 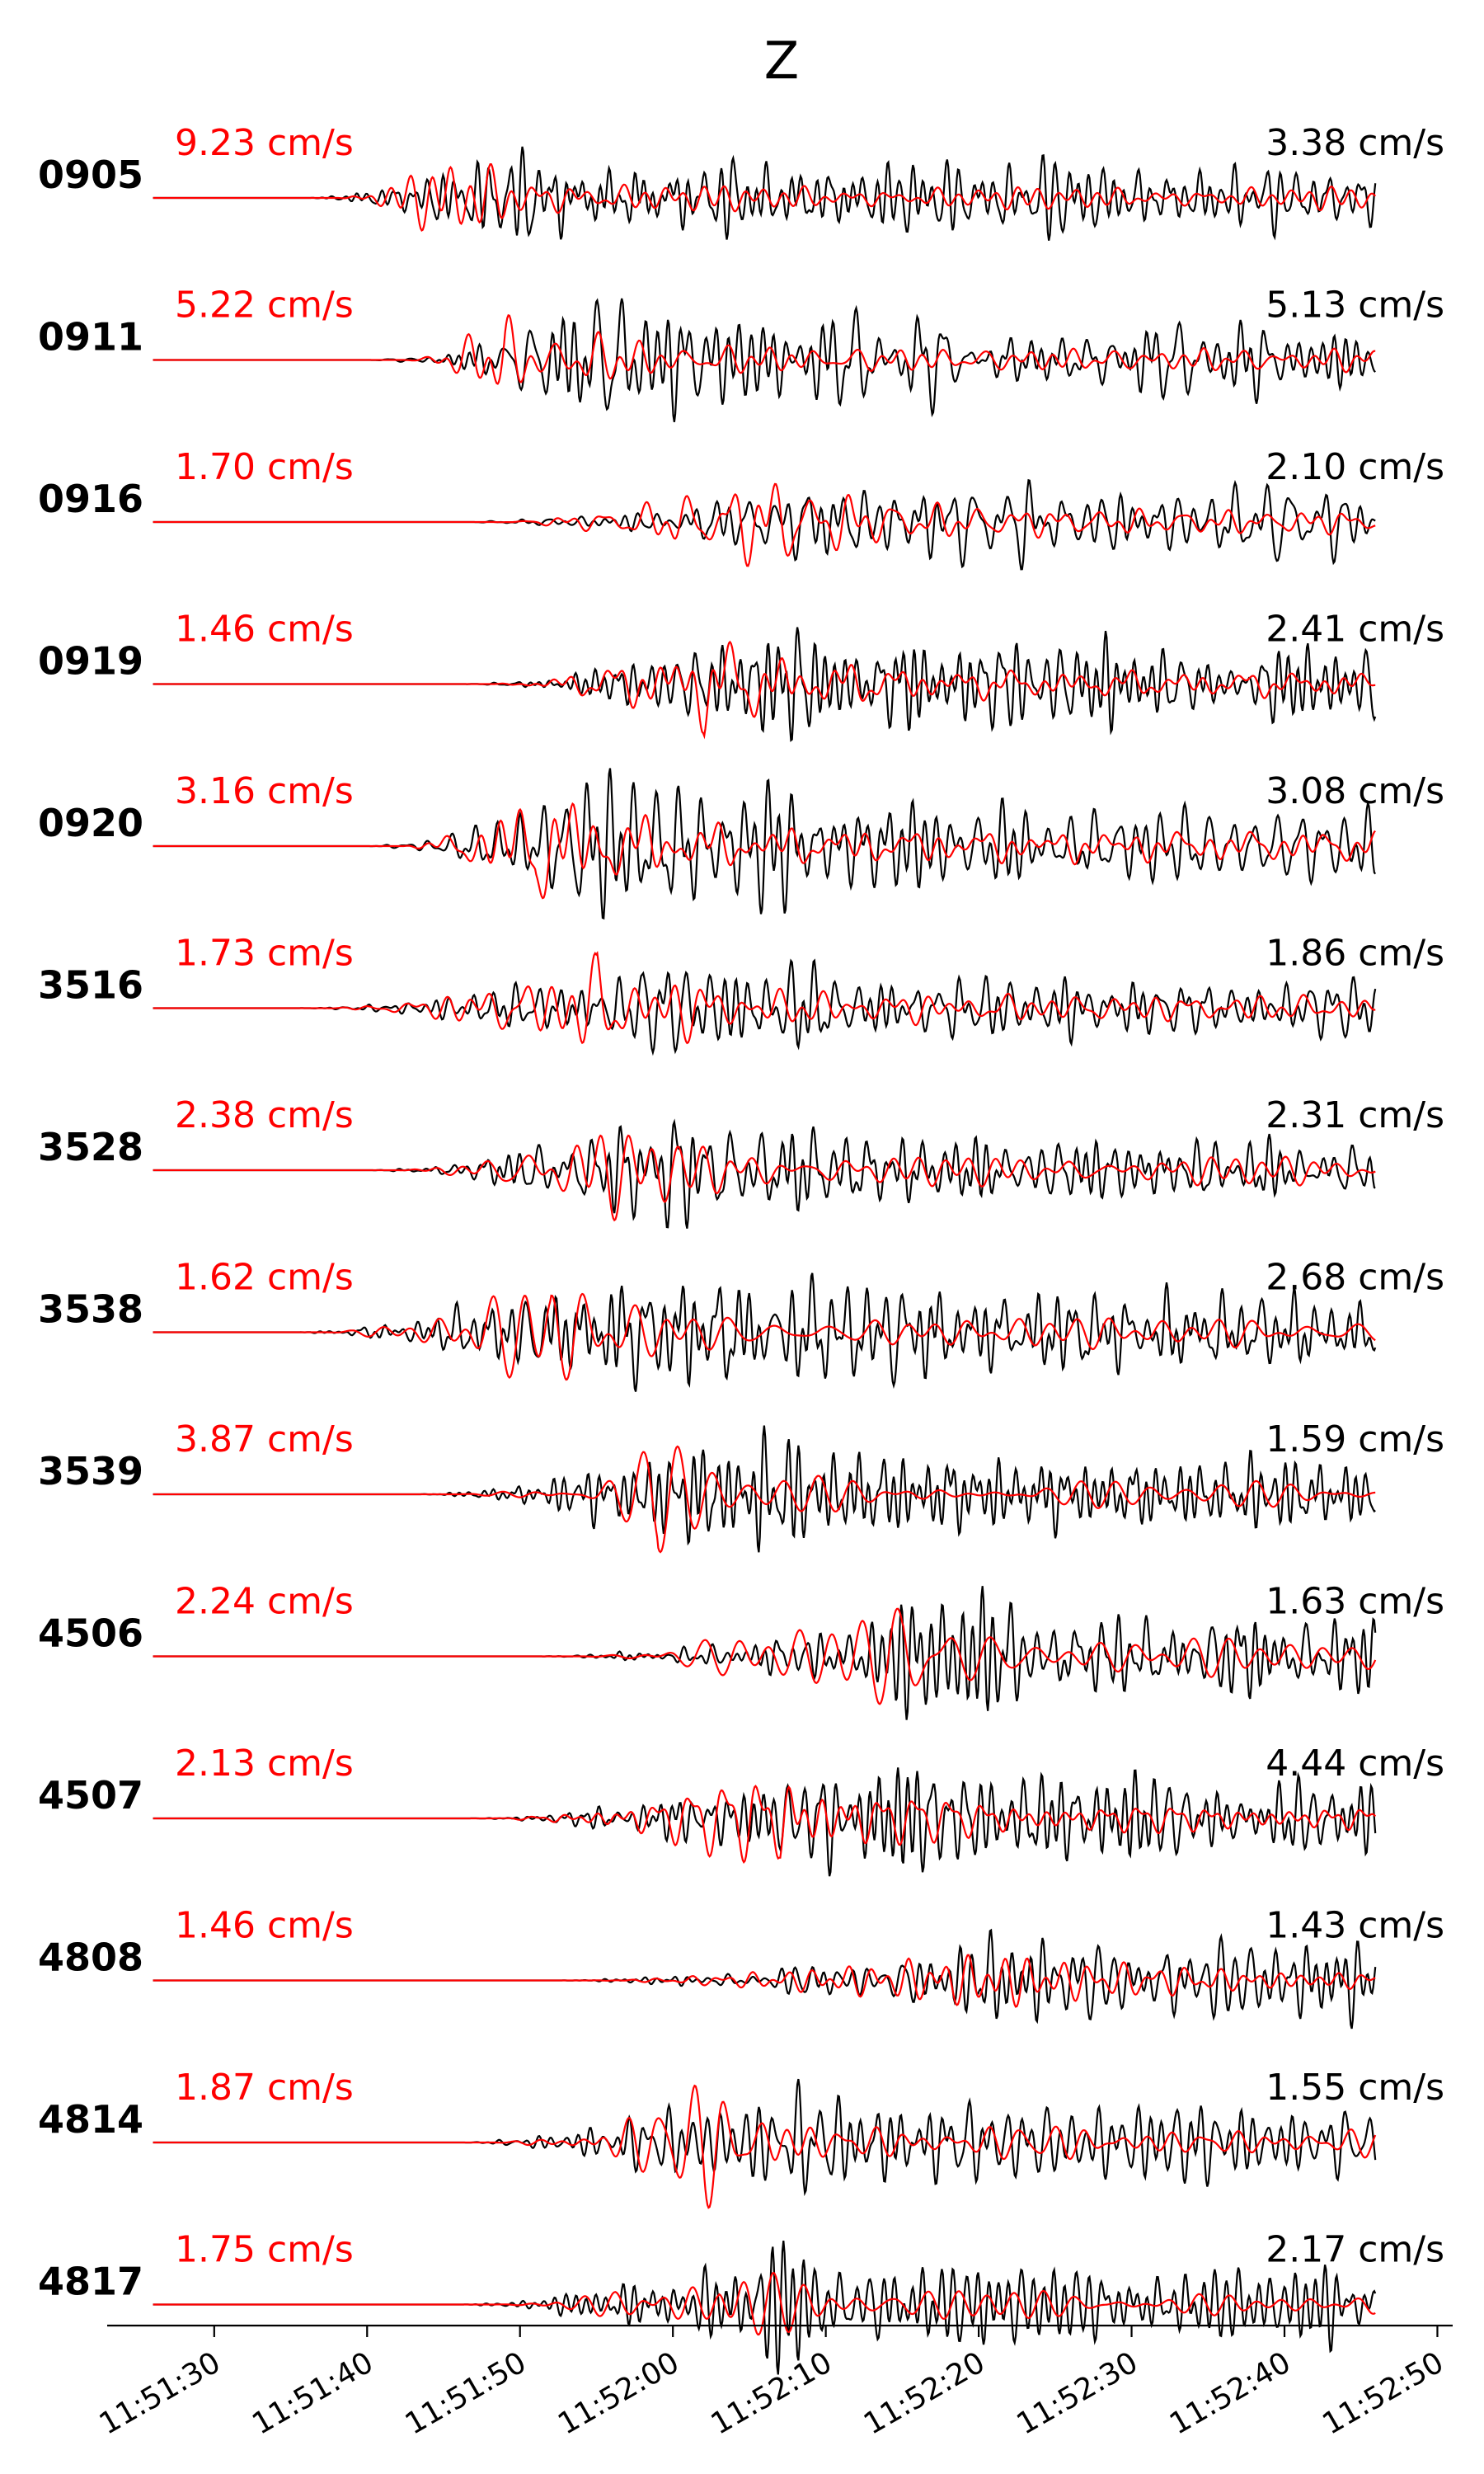 I want to click on station-label: 0916, so click(x=90, y=499).